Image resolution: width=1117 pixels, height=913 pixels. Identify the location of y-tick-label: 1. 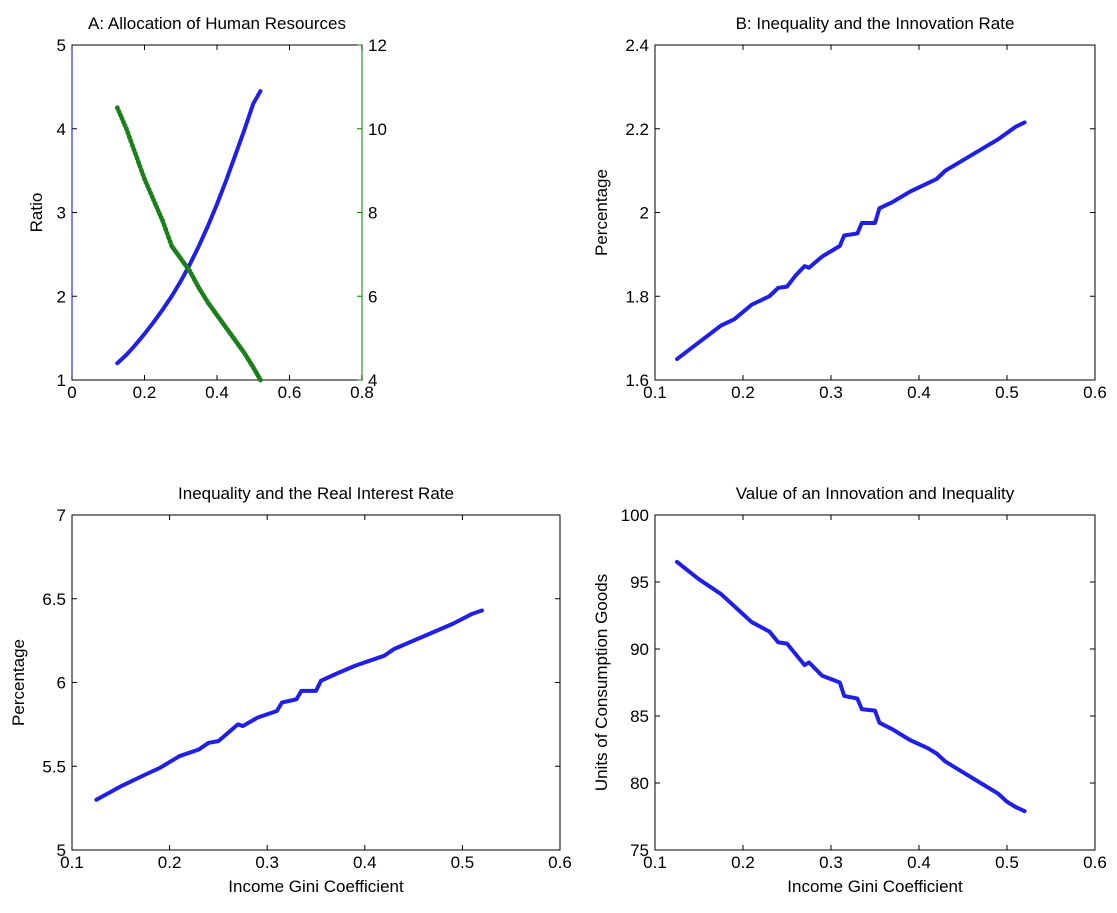
(61, 380).